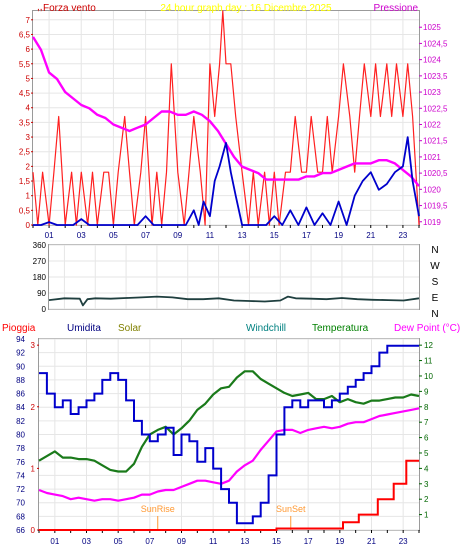  I want to click on y-tick-label: 0, so click(44, 309).